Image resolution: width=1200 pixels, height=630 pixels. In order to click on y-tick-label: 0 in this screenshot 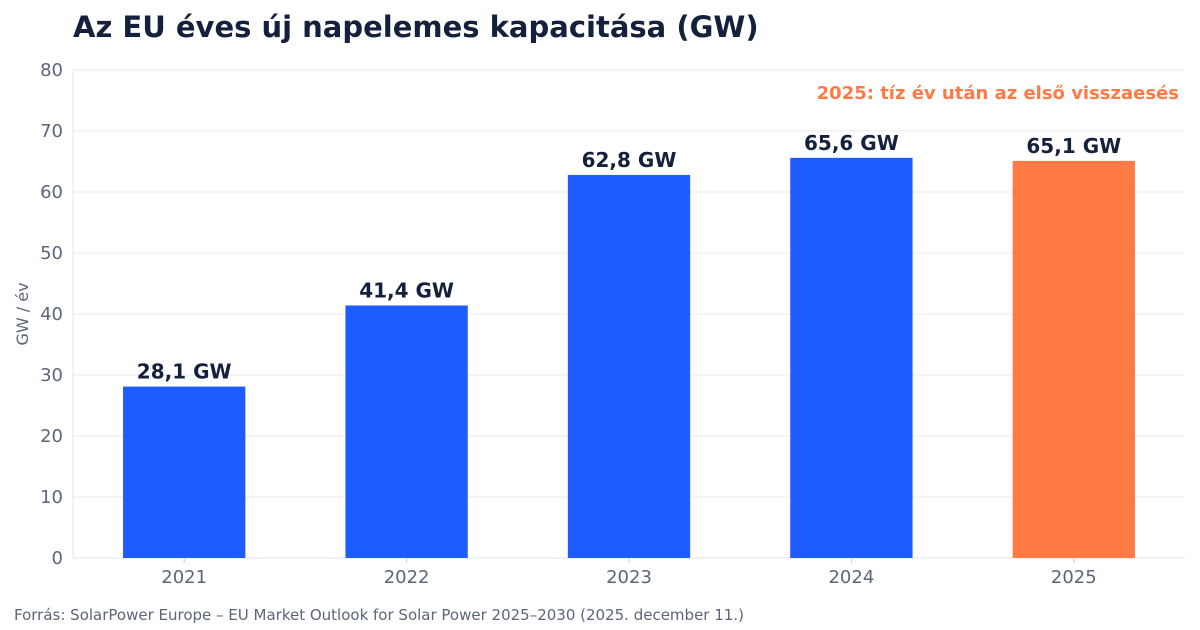, I will do `click(57, 558)`.